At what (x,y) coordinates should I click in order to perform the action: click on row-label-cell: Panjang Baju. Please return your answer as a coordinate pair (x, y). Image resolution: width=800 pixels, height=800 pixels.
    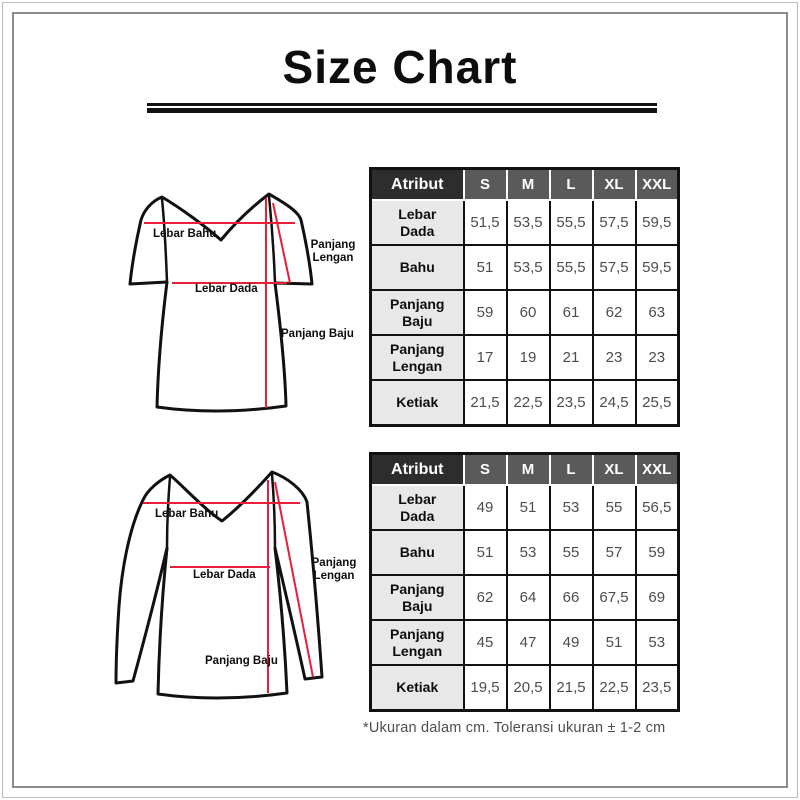
    Looking at the image, I should click on (417, 597).